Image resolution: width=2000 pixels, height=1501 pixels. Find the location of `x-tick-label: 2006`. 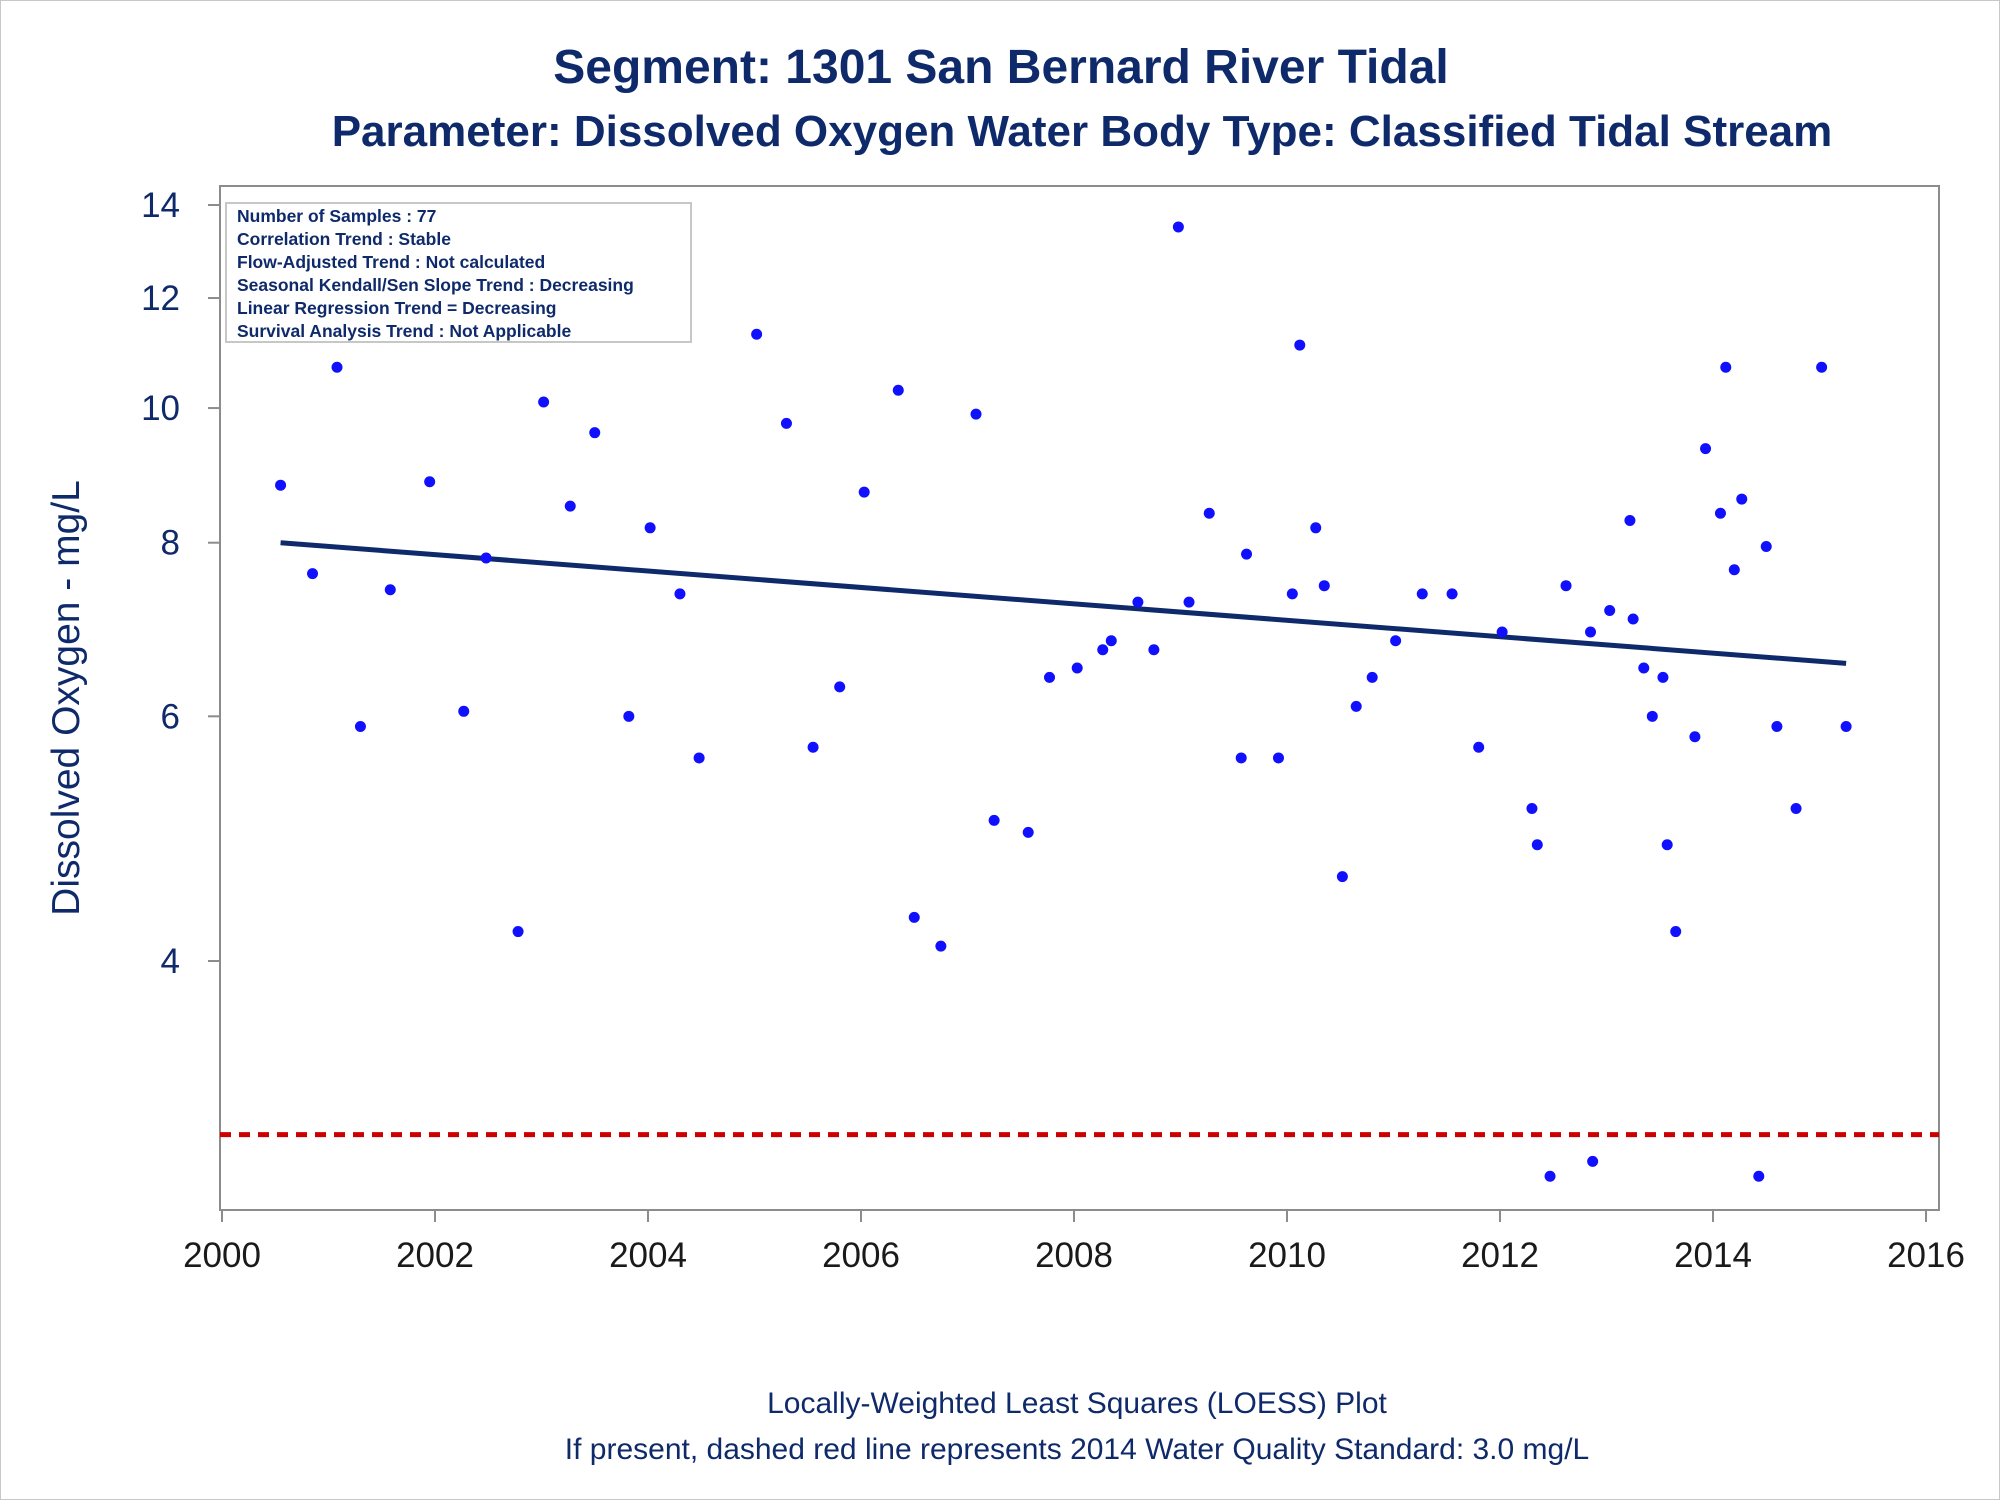

x-tick-label: 2006 is located at coordinates (861, 1255).